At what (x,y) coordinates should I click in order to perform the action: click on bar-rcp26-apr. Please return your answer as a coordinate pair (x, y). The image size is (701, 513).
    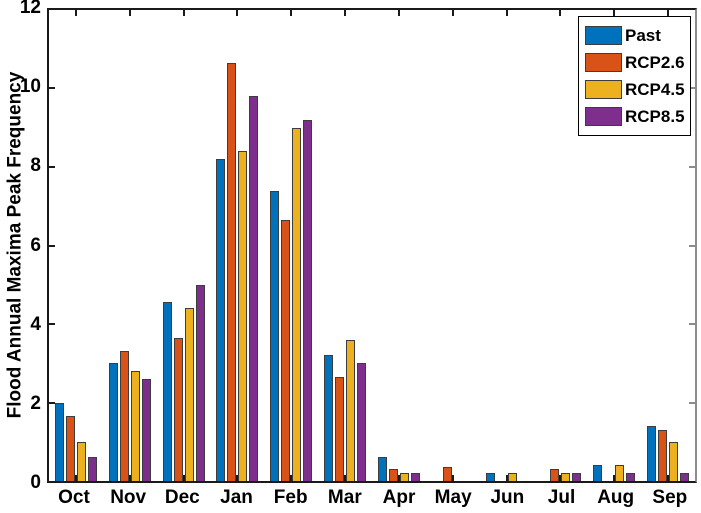
    Looking at the image, I should click on (393, 475).